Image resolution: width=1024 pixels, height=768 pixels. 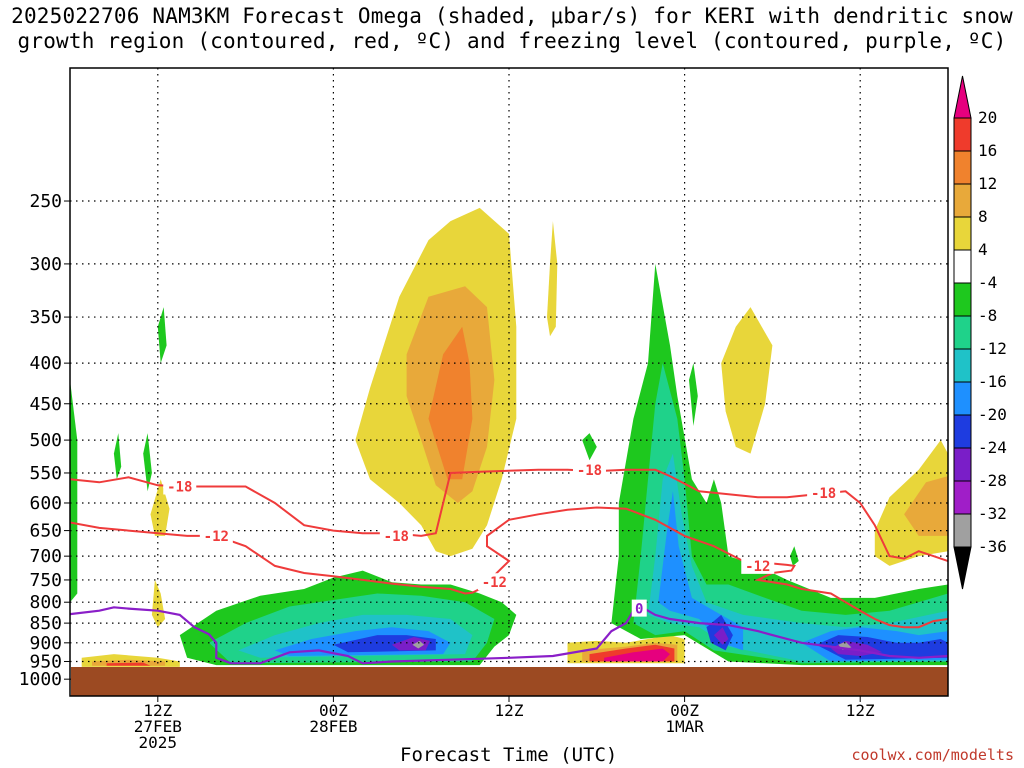 What do you see at coordinates (932, 755) in the screenshot?
I see `credit-link: coolwx.com/modelts` at bounding box center [932, 755].